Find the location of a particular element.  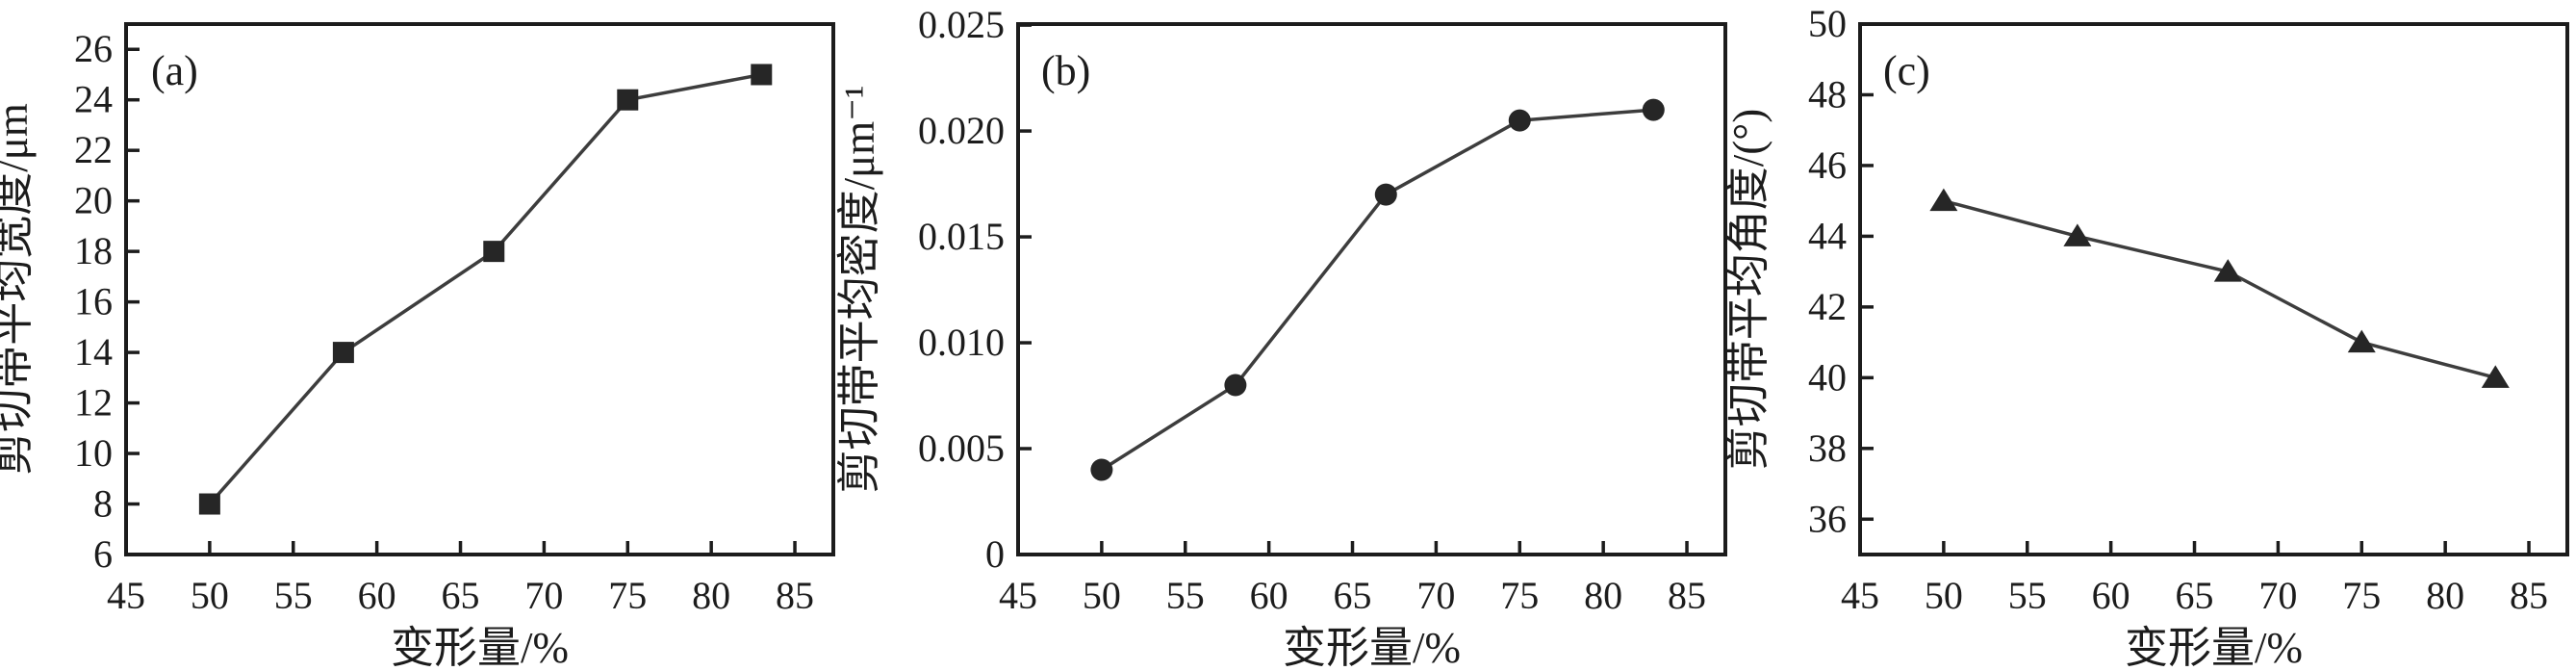

y-tick-label: 12 is located at coordinates (93, 403).